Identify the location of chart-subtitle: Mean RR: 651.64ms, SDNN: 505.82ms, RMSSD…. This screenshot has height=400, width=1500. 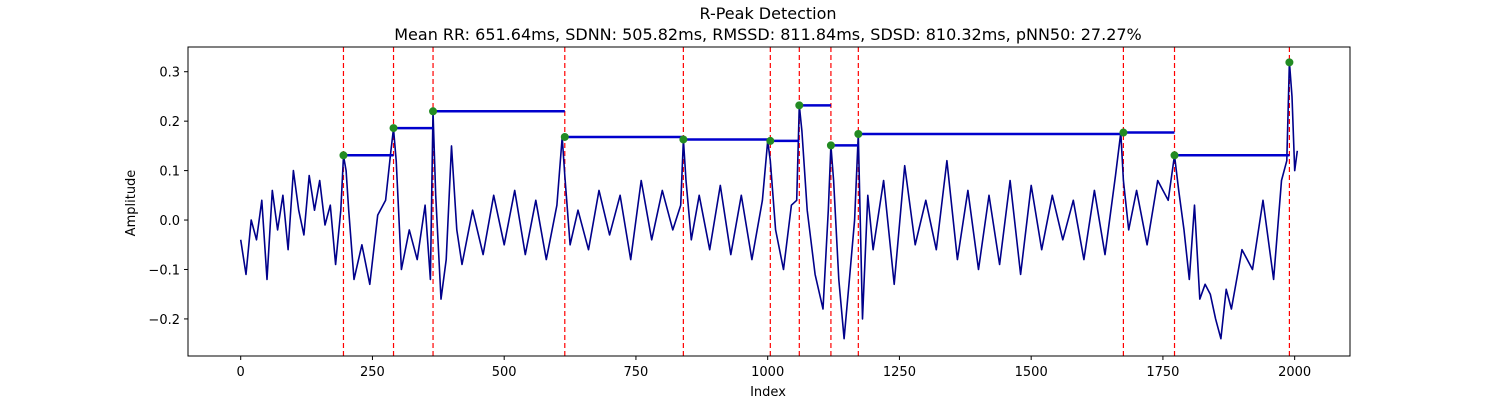
(768, 34).